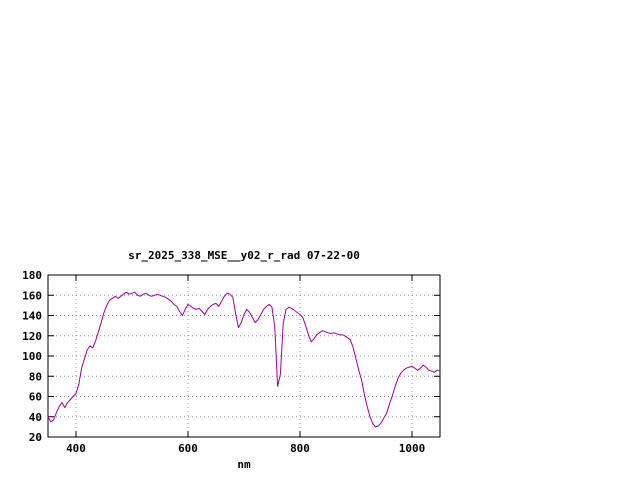 The width and height of the screenshot is (640, 480). I want to click on y-tick-label: 120, so click(32, 336).